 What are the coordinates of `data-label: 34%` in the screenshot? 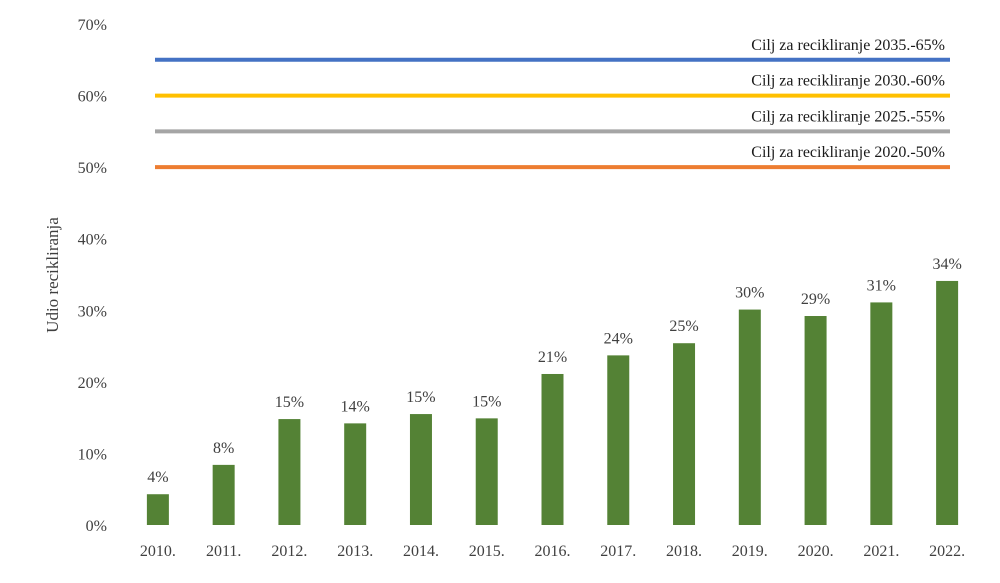 It's located at (946, 264).